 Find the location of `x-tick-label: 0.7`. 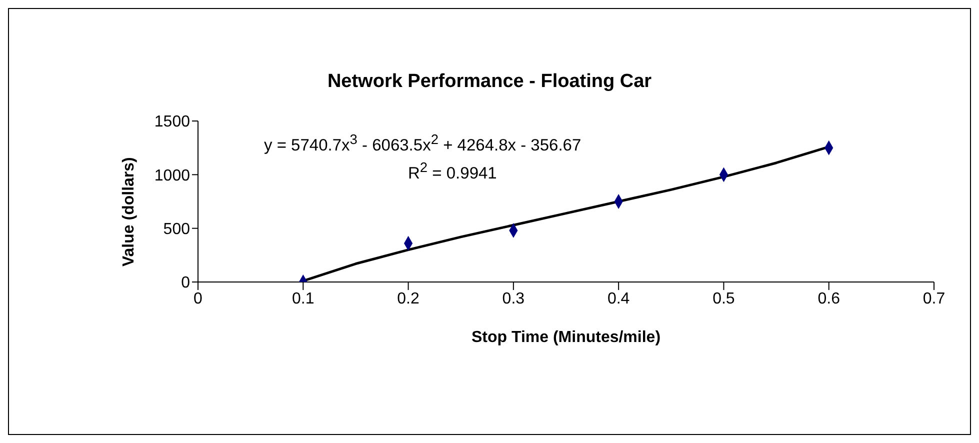

x-tick-label: 0.7 is located at coordinates (934, 299).